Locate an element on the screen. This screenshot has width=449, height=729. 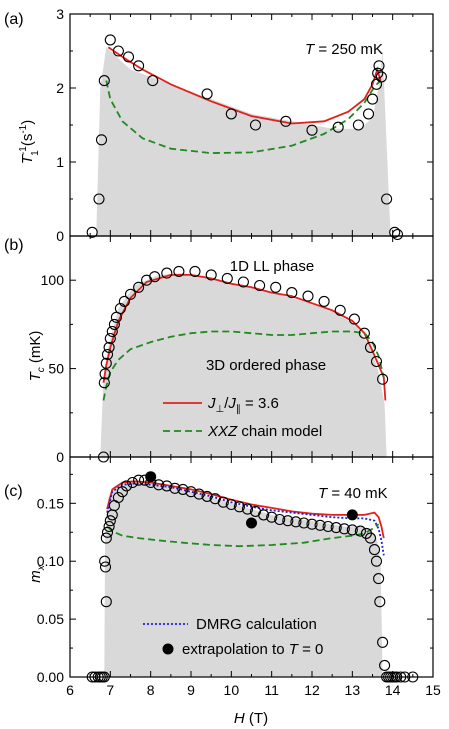
panel-c-y-axis-label: mx is located at coordinates (37, 573).